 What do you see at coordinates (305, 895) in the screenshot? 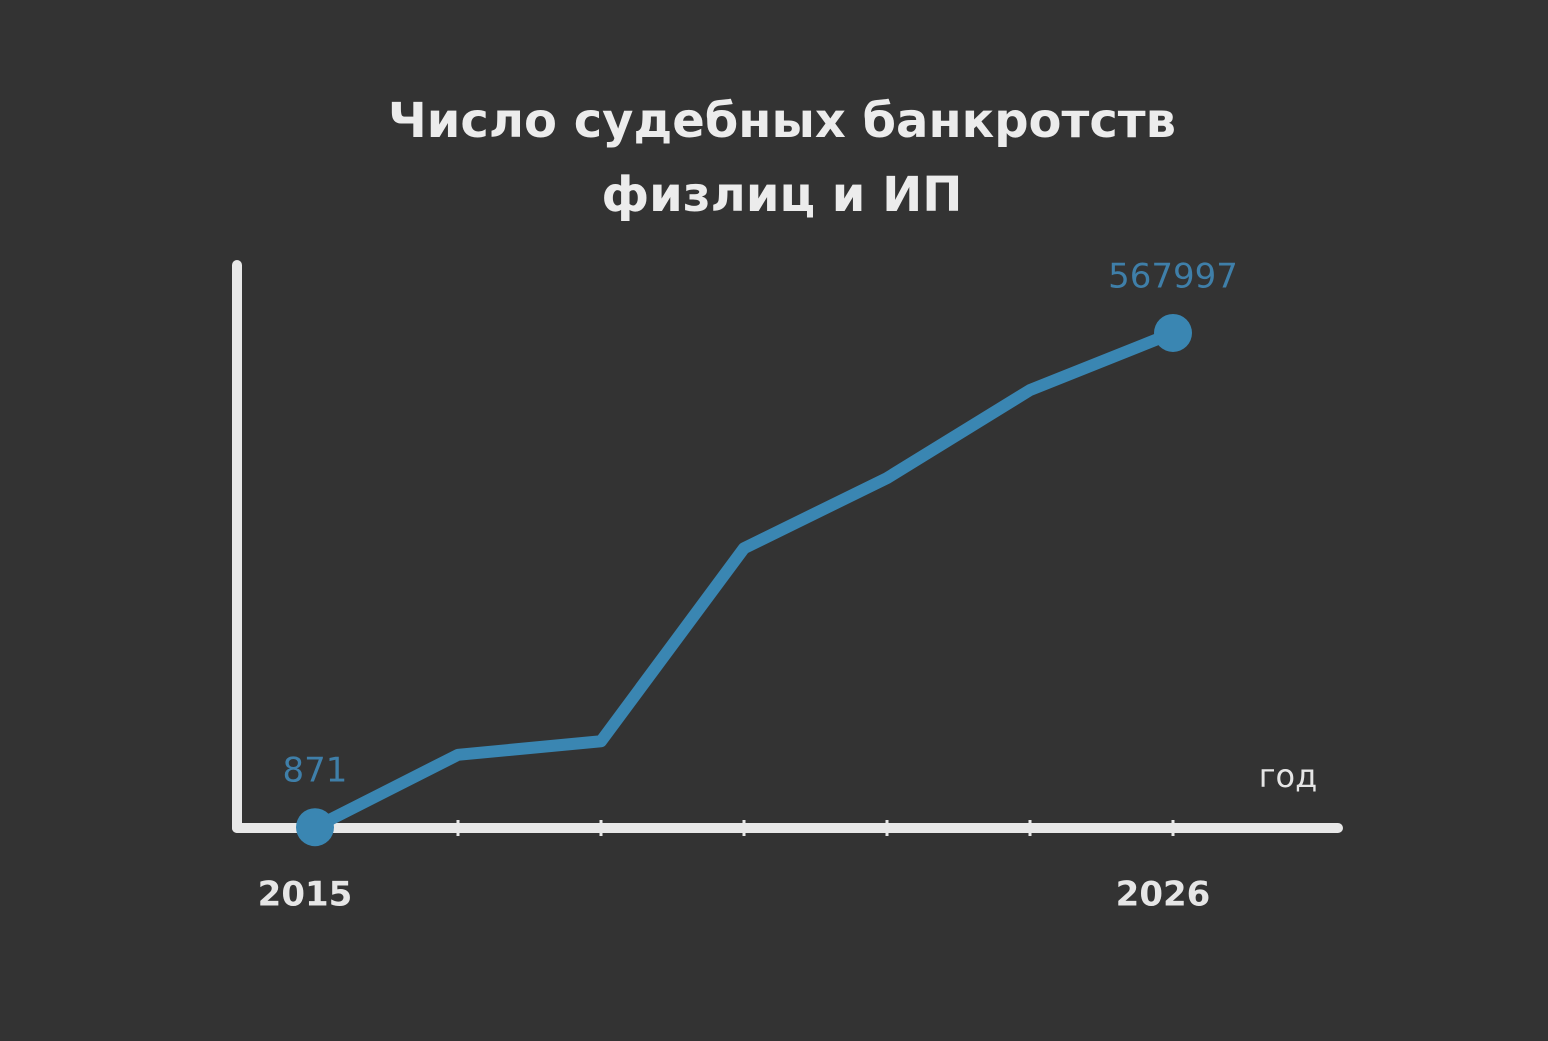
I see `x-tick-label: 2015` at bounding box center [305, 895].